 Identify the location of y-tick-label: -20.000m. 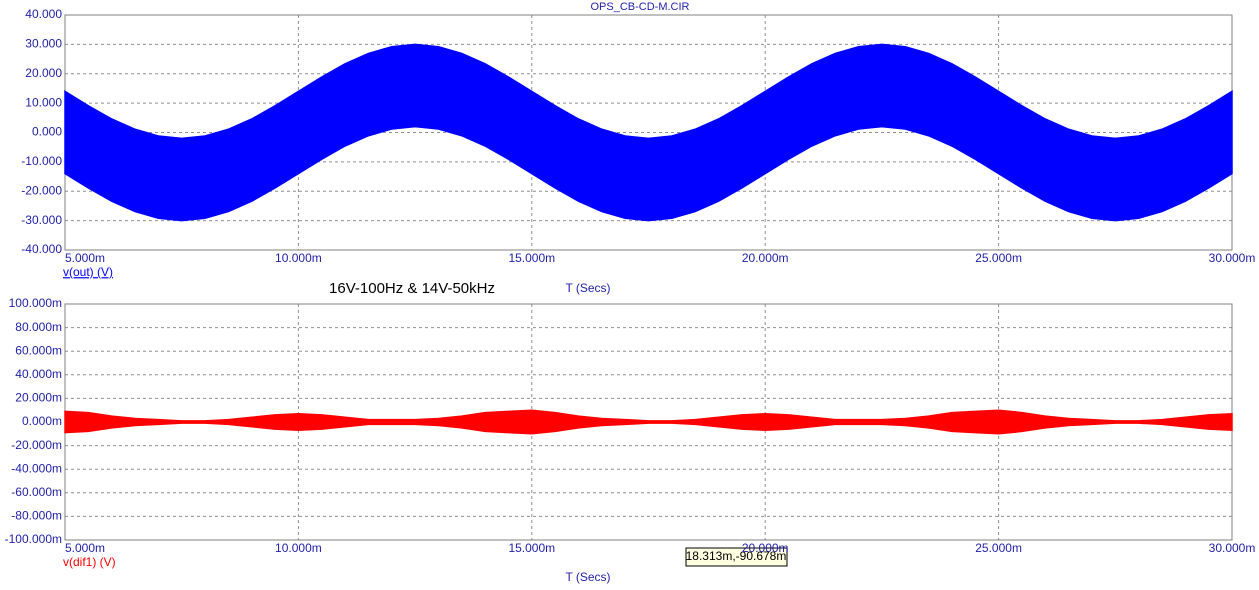
(36, 445).